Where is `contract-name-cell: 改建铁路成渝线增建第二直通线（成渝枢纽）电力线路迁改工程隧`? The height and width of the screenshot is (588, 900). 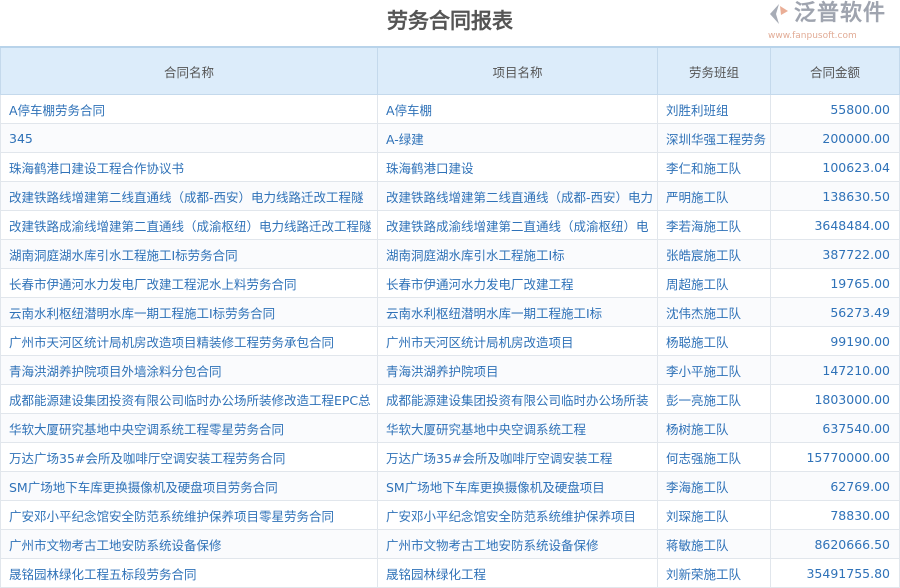 contract-name-cell: 改建铁路成渝线增建第二直通线（成渝枢纽）电力线路迁改工程隧 is located at coordinates (189, 225).